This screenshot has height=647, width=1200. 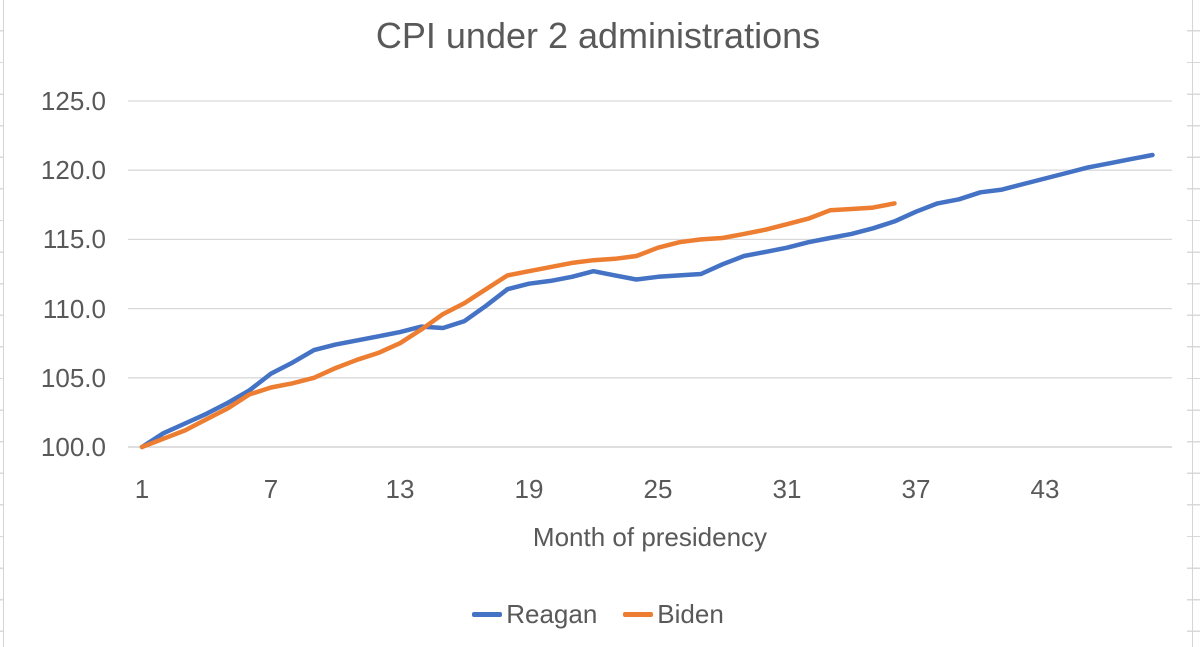 I want to click on x-tick-43: 43, so click(x=1045, y=489).